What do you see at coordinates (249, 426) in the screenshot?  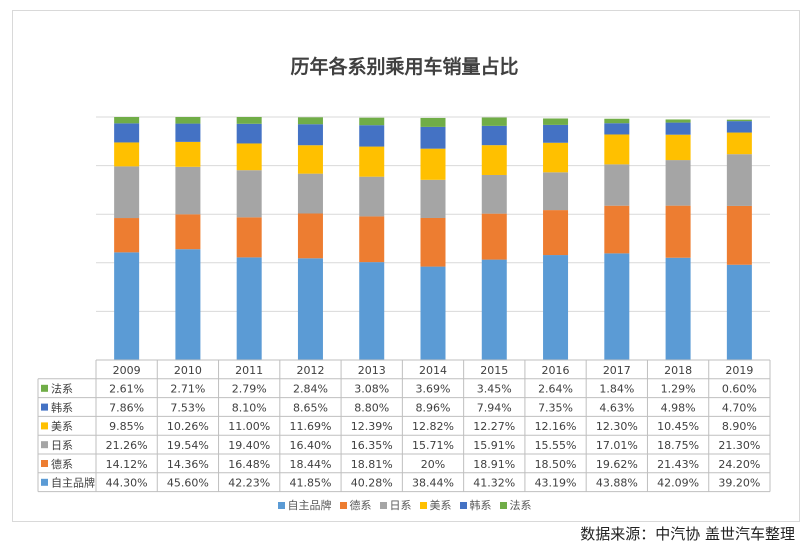 I see `data-label: 11.00%` at bounding box center [249, 426].